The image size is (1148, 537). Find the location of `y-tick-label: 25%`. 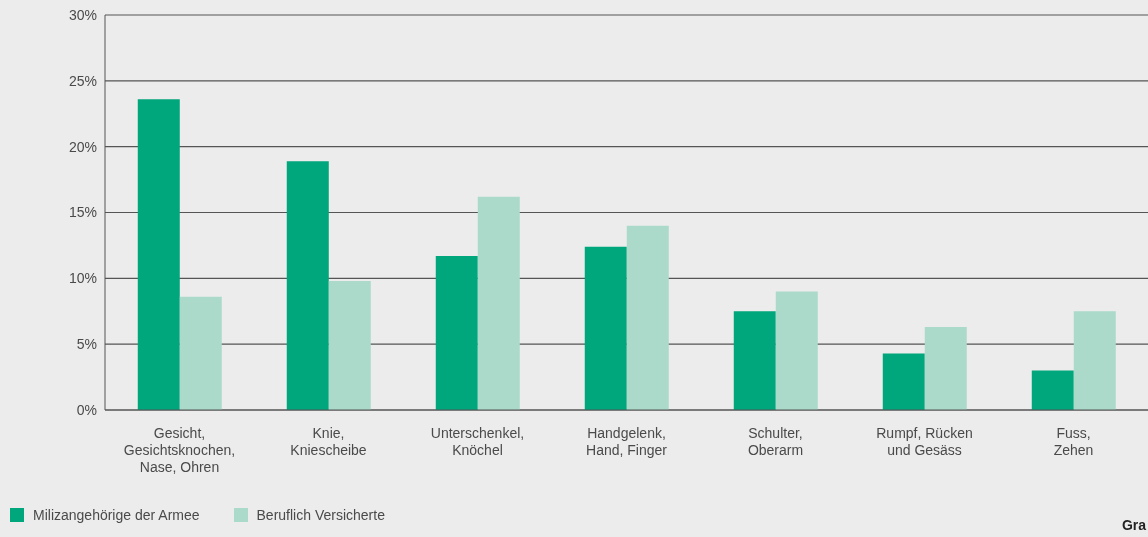

y-tick-label: 25% is located at coordinates (82, 80).